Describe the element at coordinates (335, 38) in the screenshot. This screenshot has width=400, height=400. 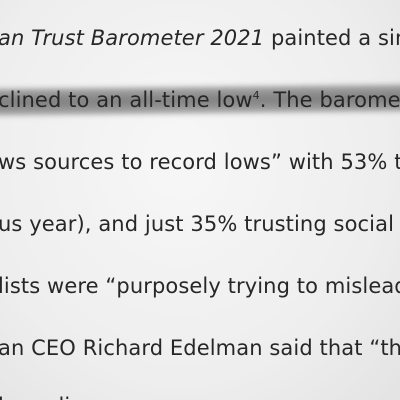
I see `text-line-1-rest: painted a simil` at that location.